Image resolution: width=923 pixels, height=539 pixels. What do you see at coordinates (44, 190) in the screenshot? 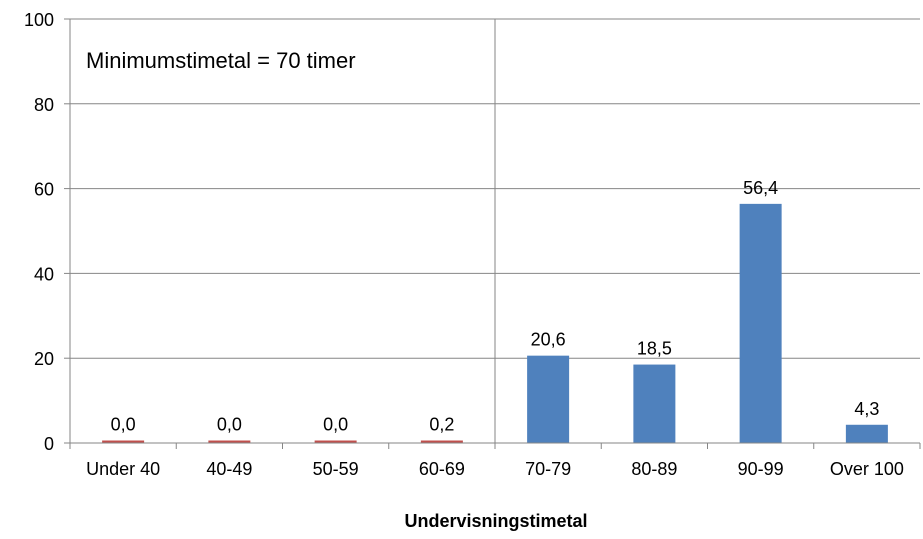
I see `y-tick-label: 60` at bounding box center [44, 190].